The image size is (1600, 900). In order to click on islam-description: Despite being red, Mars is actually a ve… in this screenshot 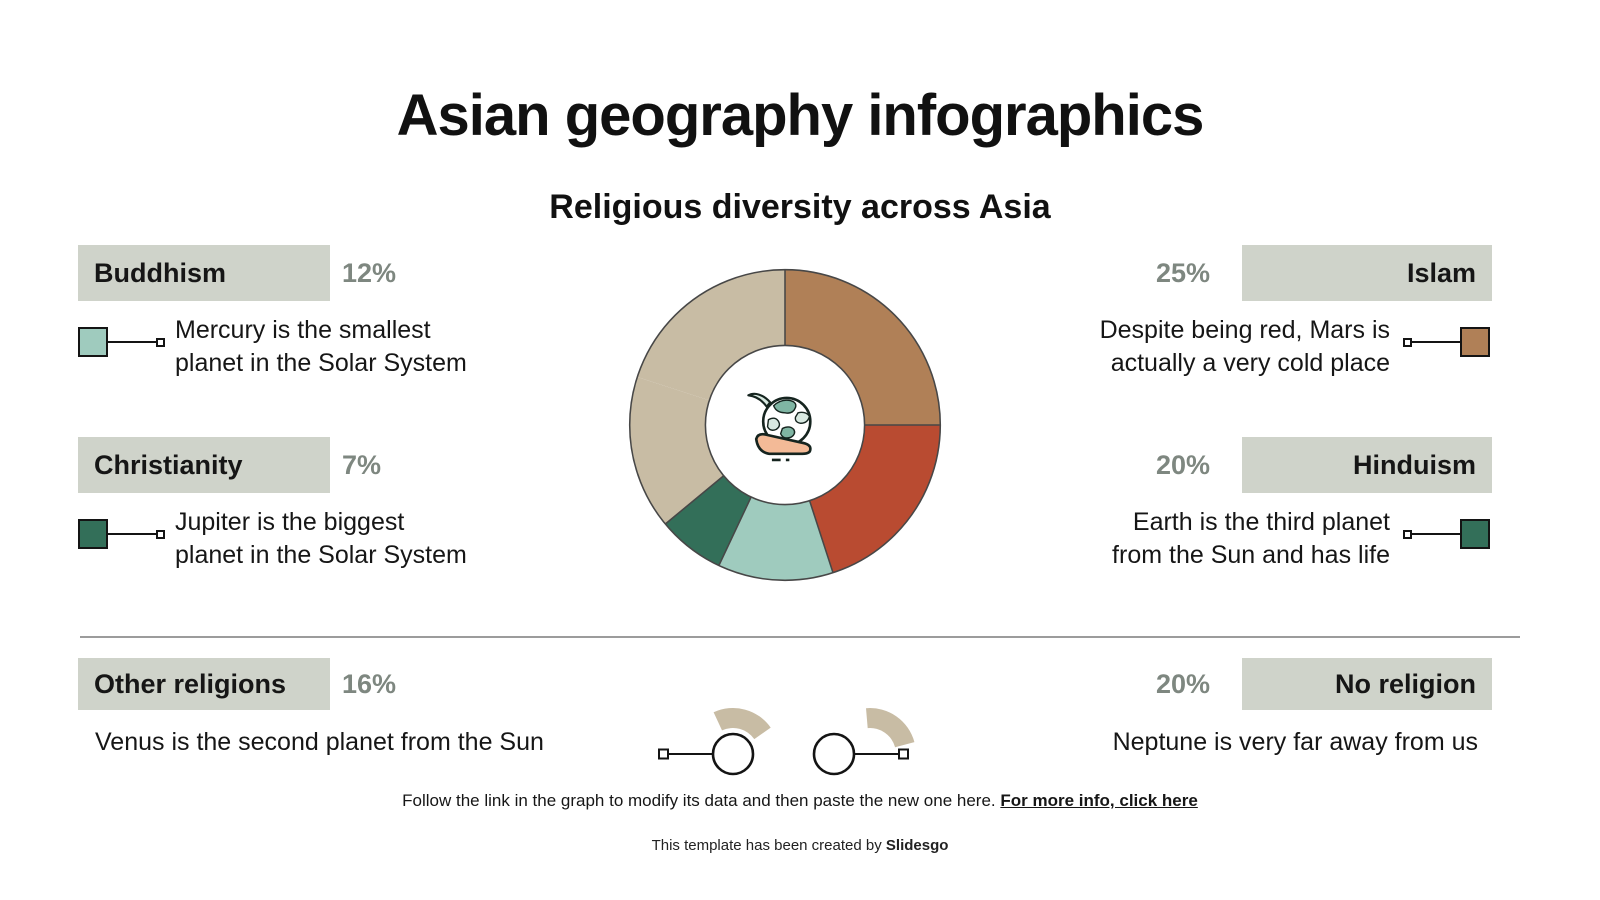, I will do `click(1244, 346)`.